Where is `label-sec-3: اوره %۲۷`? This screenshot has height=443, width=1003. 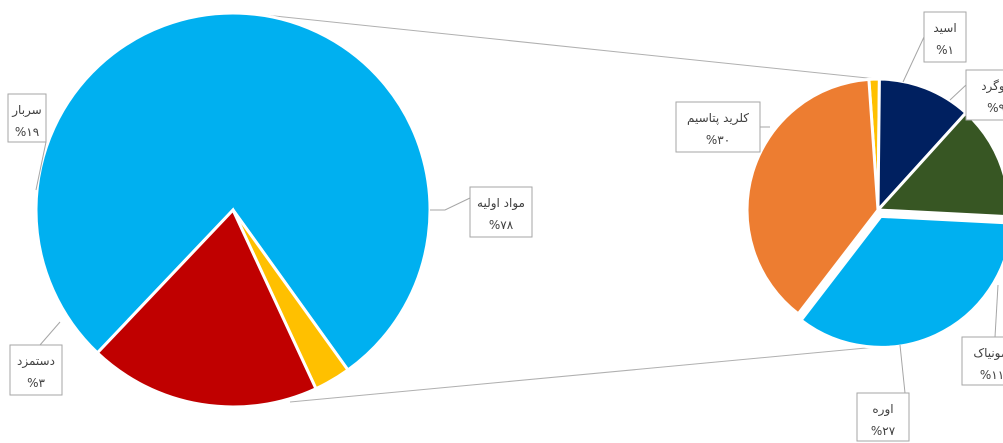 label-sec-3: اوره %۲۷ is located at coordinates (883, 393).